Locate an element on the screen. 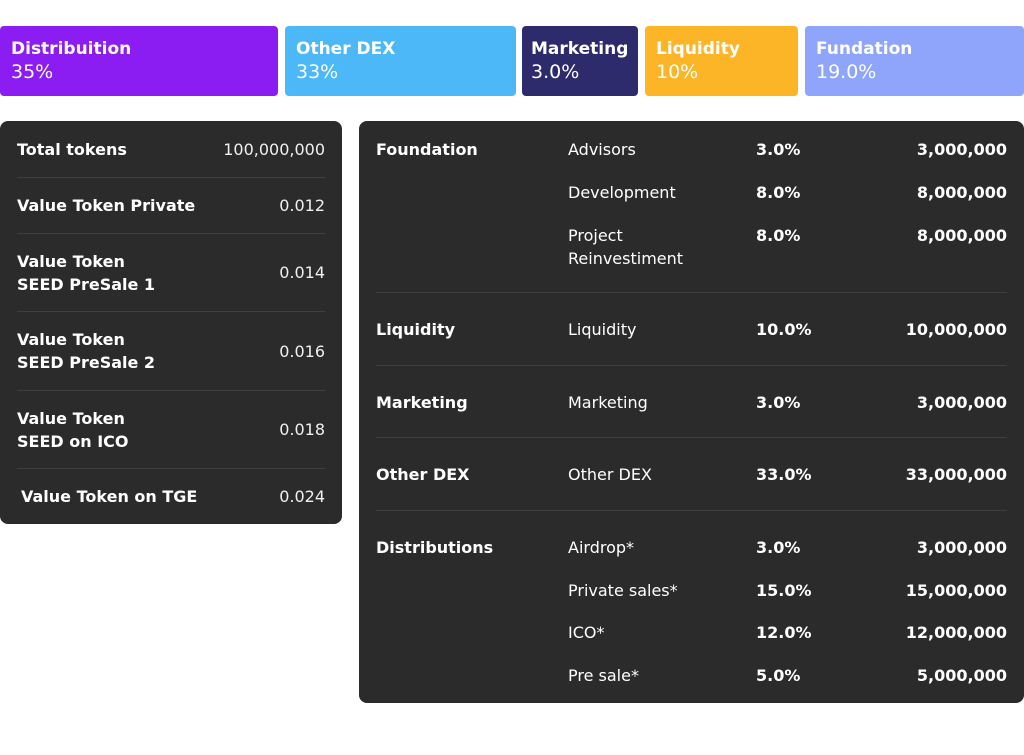  token-info-label: Value Token Private is located at coordinates (106, 205).